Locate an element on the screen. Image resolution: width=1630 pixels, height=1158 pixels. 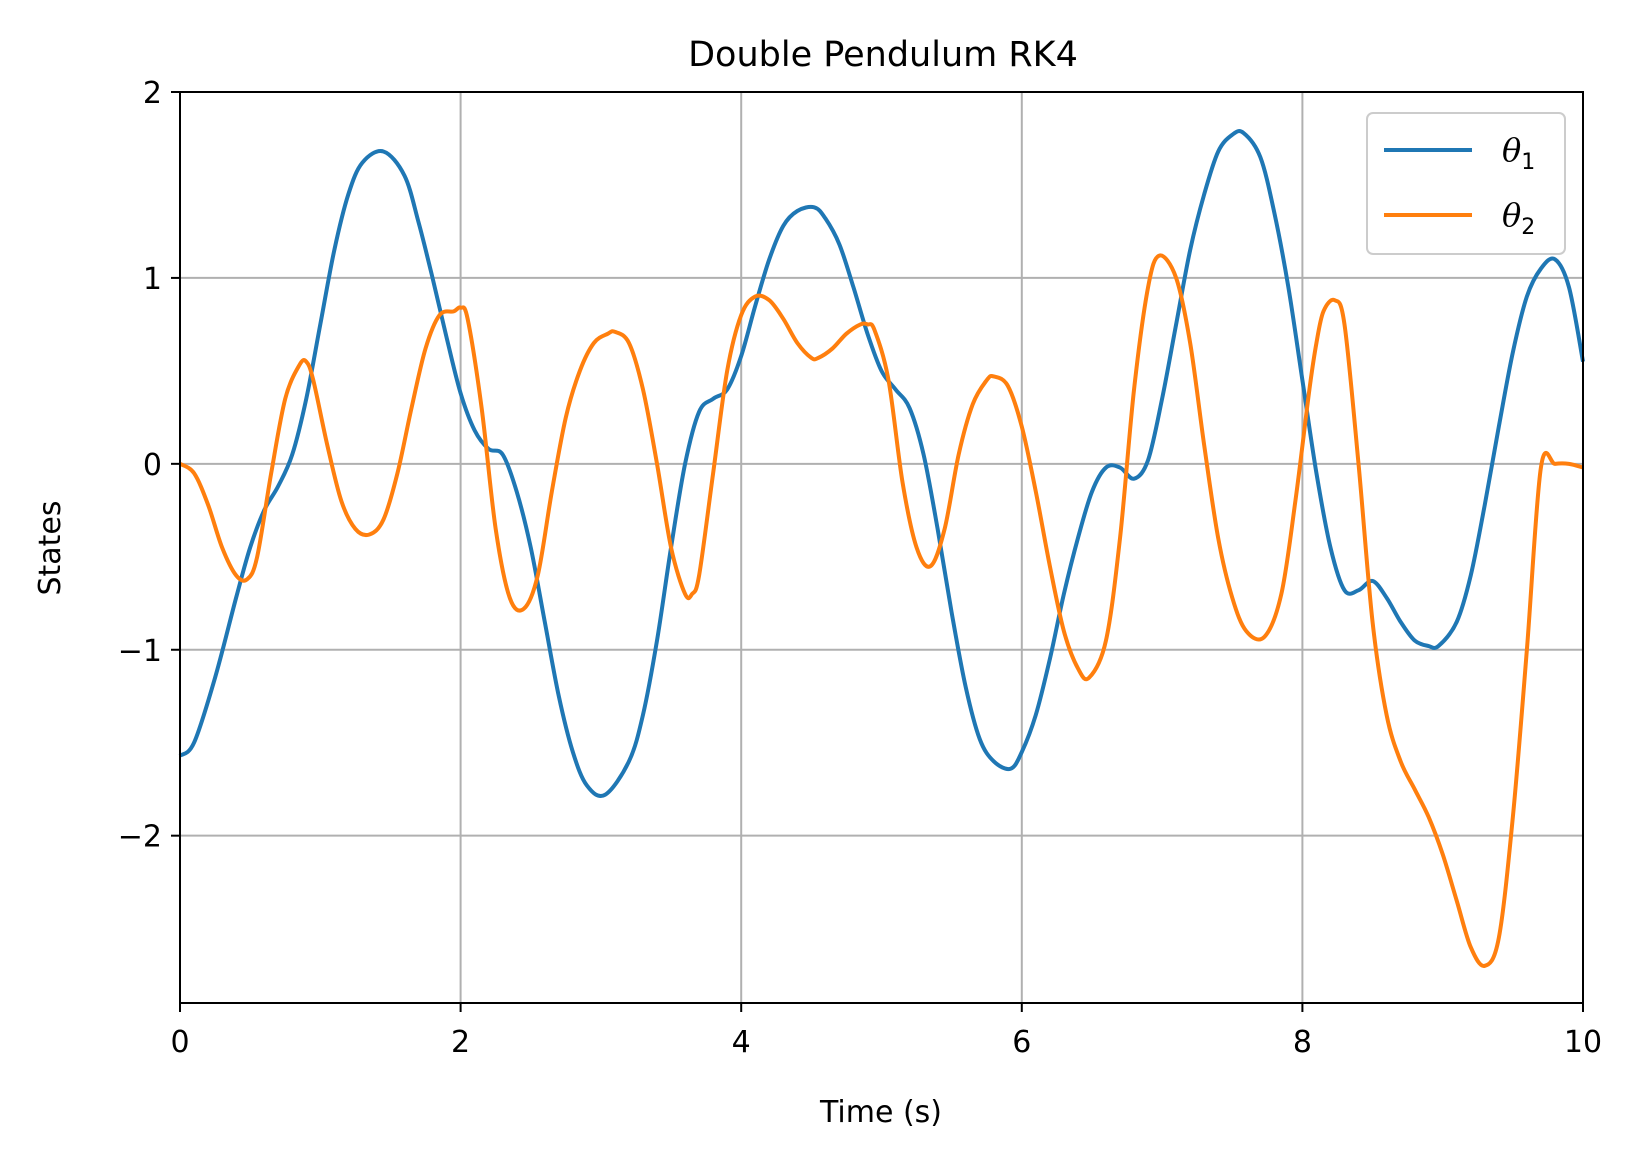
legend-label-theta1: θ1 is located at coordinates (1518, 153).